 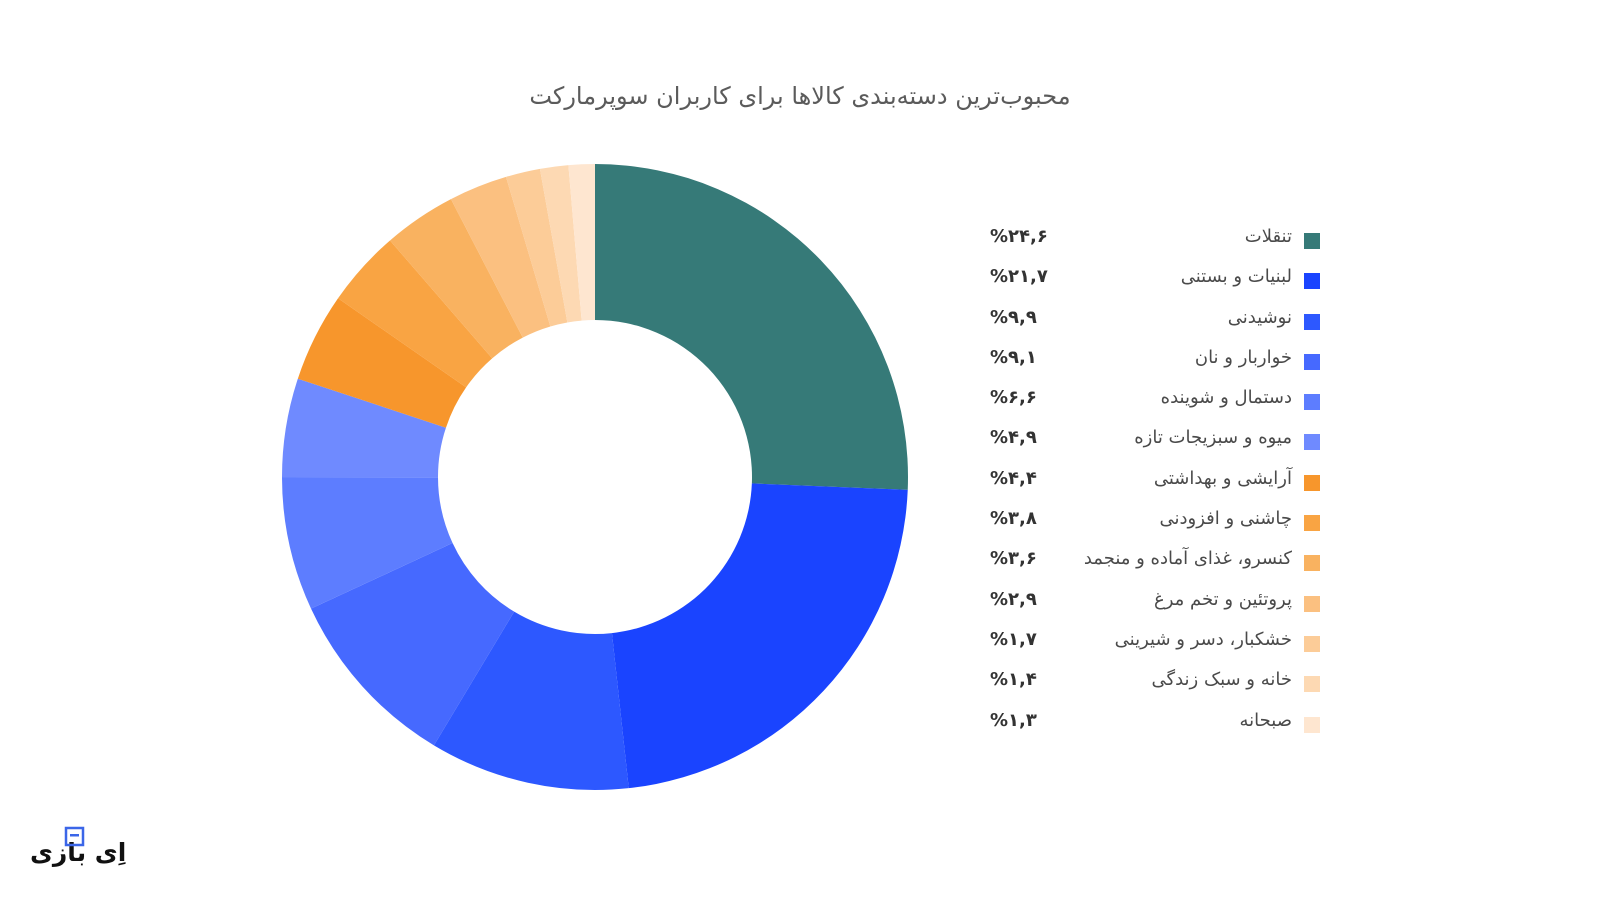 What do you see at coordinates (78, 852) in the screenshot?
I see `logo-text: اِی بازی` at bounding box center [78, 852].